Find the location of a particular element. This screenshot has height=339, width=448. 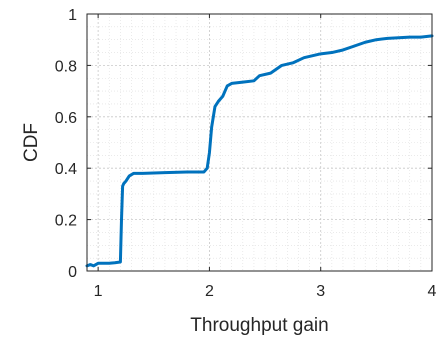

x-tick-label: 3 is located at coordinates (320, 291).